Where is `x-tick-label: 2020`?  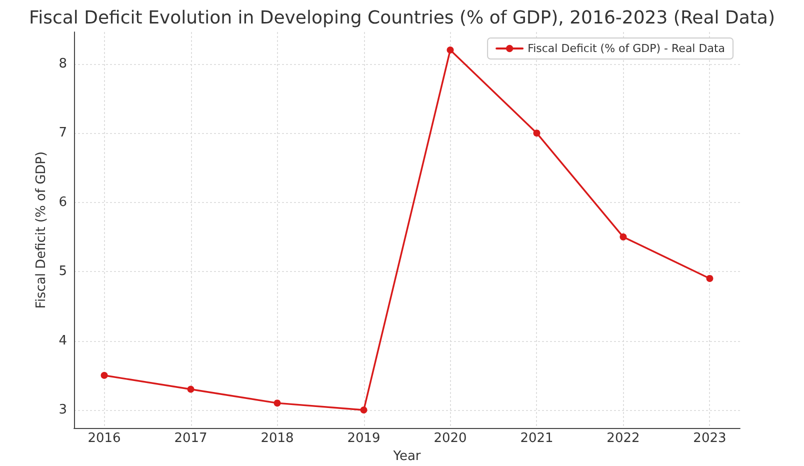
x-tick-label: 2020 is located at coordinates (450, 438).